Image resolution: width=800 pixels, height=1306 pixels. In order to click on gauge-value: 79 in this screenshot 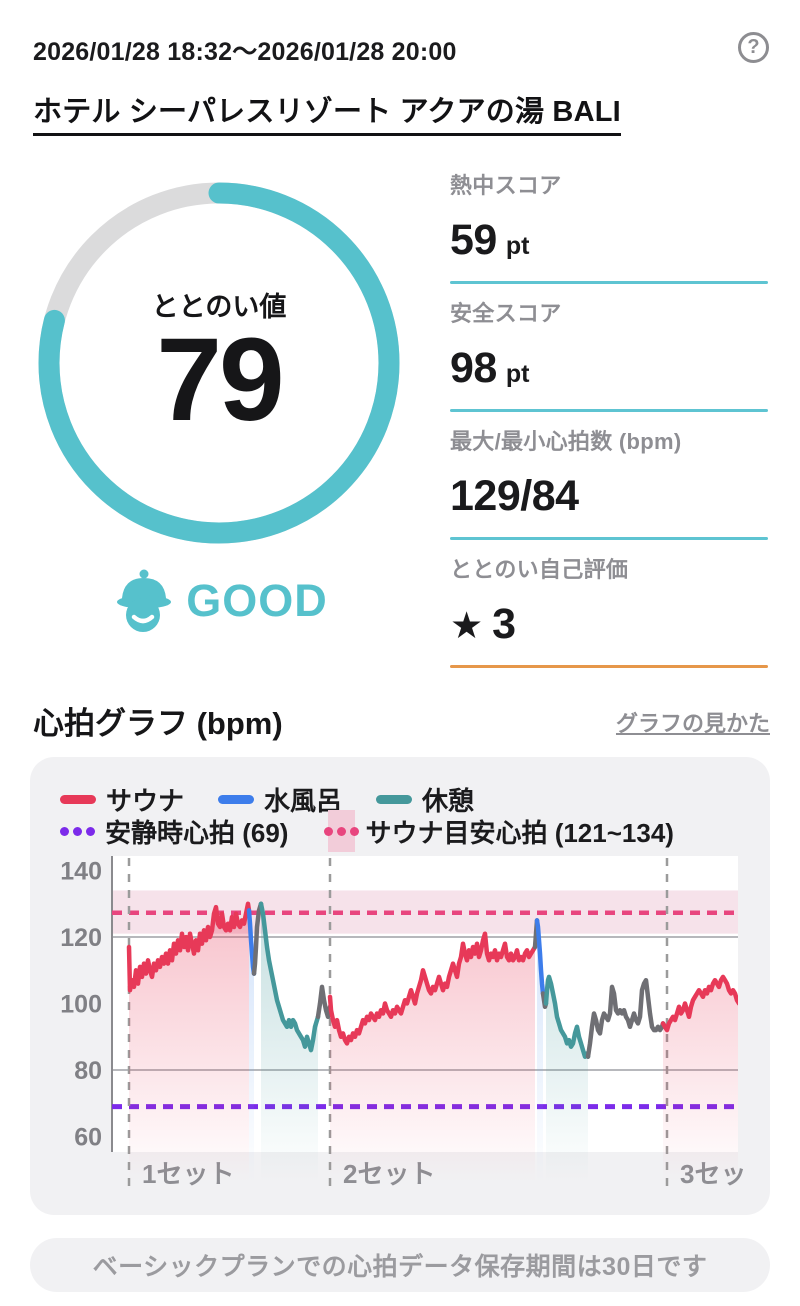, I will do `click(220, 380)`.